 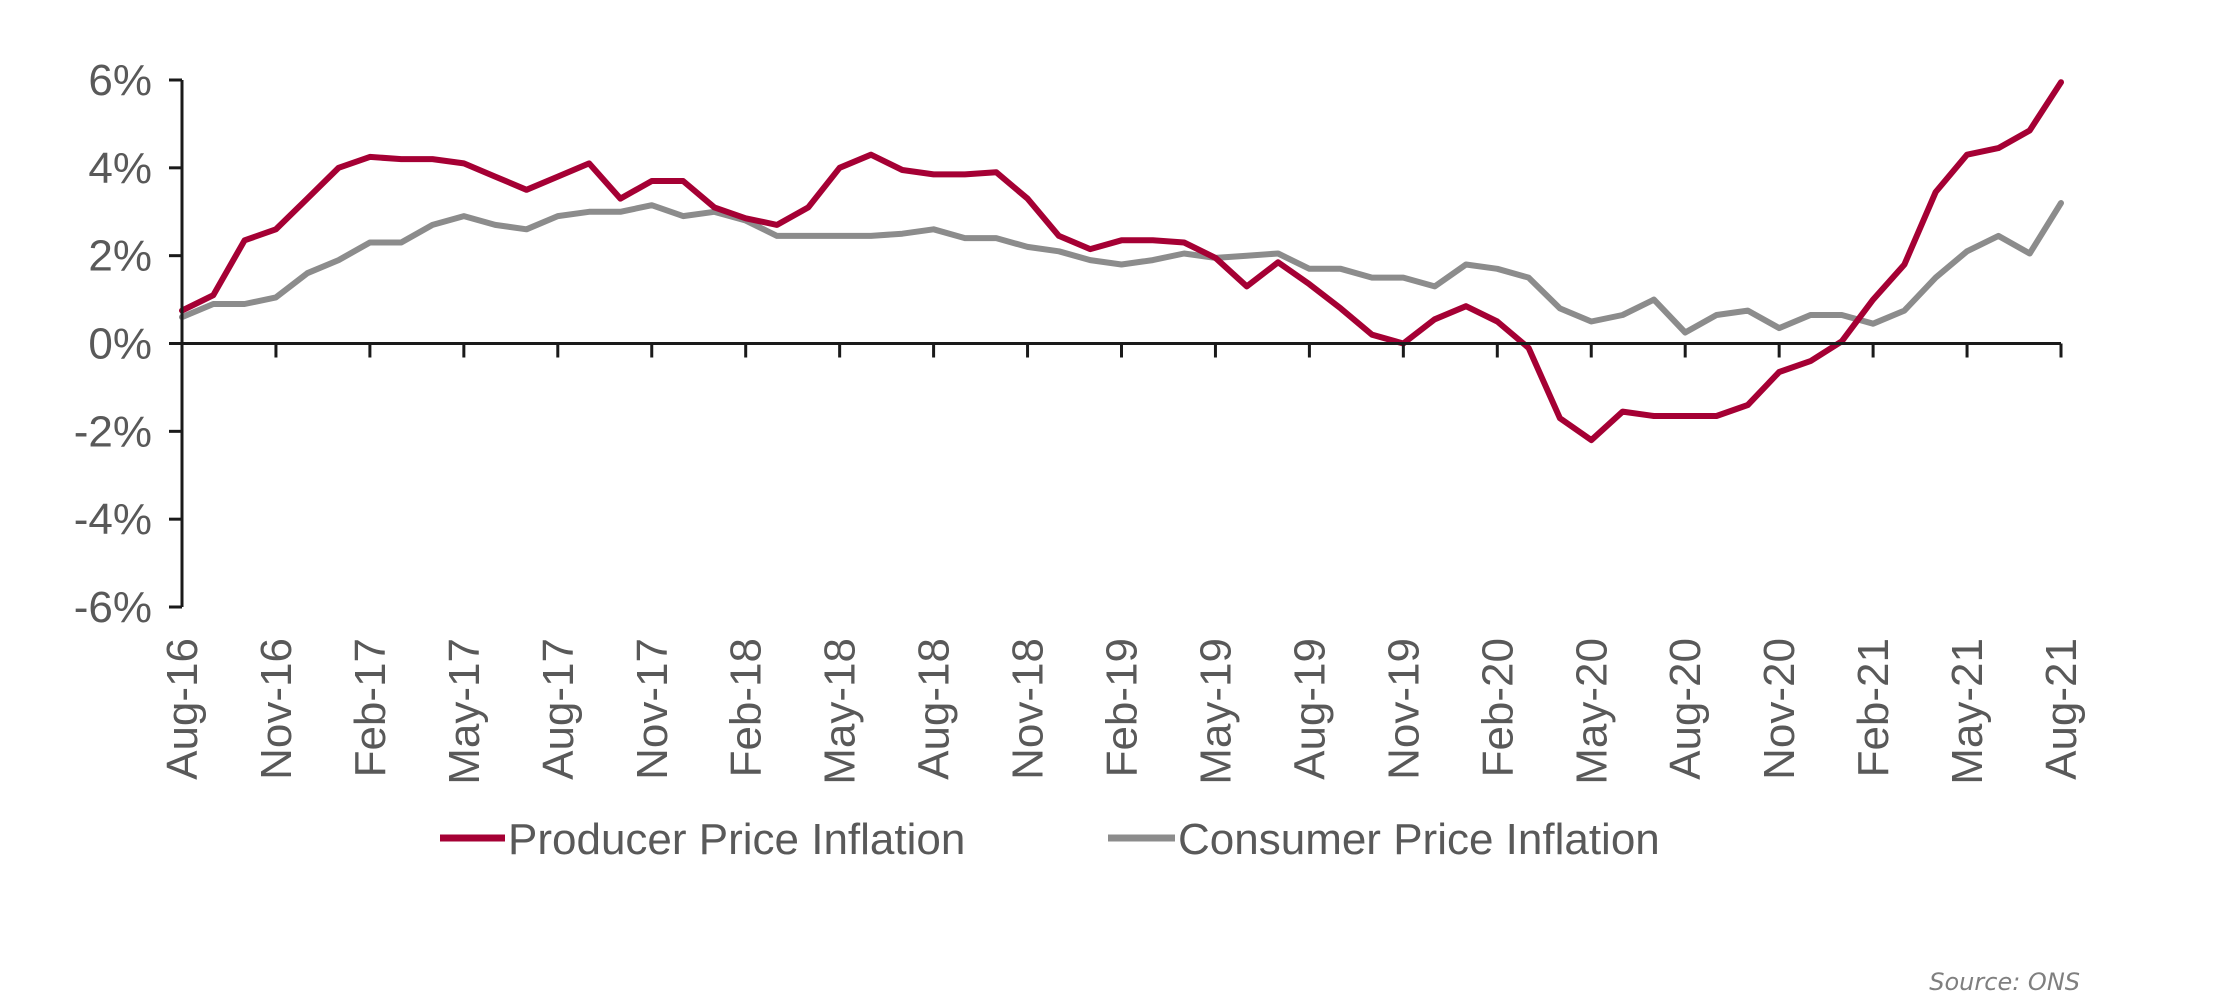 What do you see at coordinates (464, 711) in the screenshot?
I see `x-tick-label: May-17` at bounding box center [464, 711].